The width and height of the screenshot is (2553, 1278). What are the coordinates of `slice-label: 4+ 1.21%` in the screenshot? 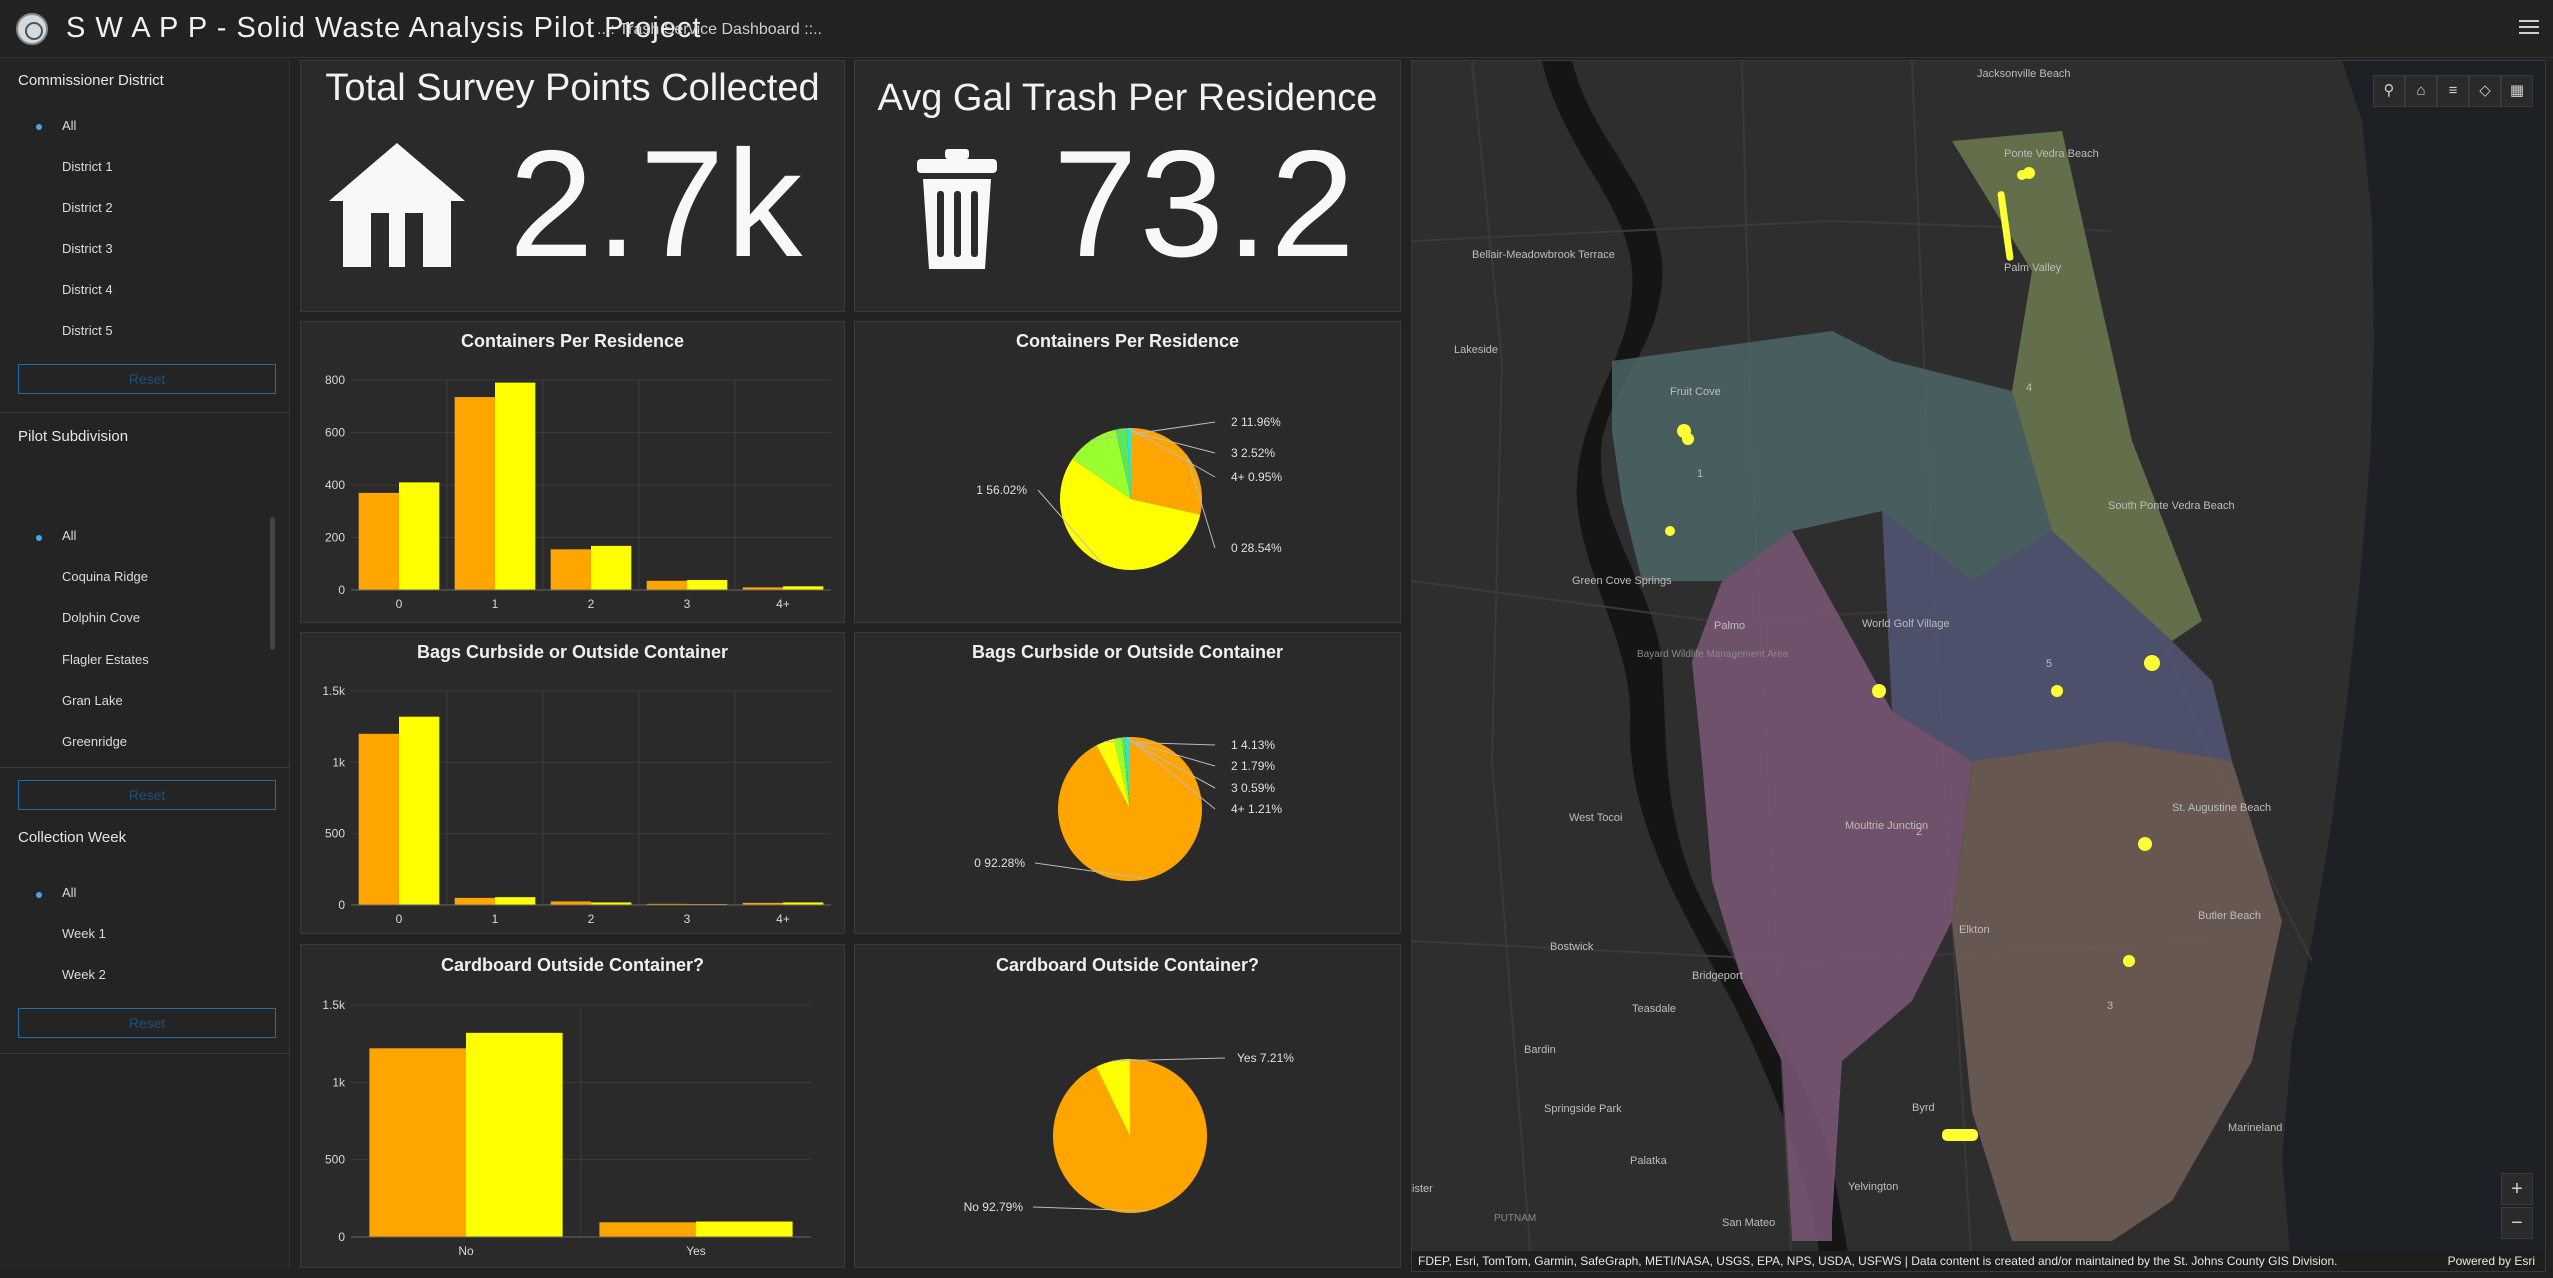 It's located at (1256, 809).